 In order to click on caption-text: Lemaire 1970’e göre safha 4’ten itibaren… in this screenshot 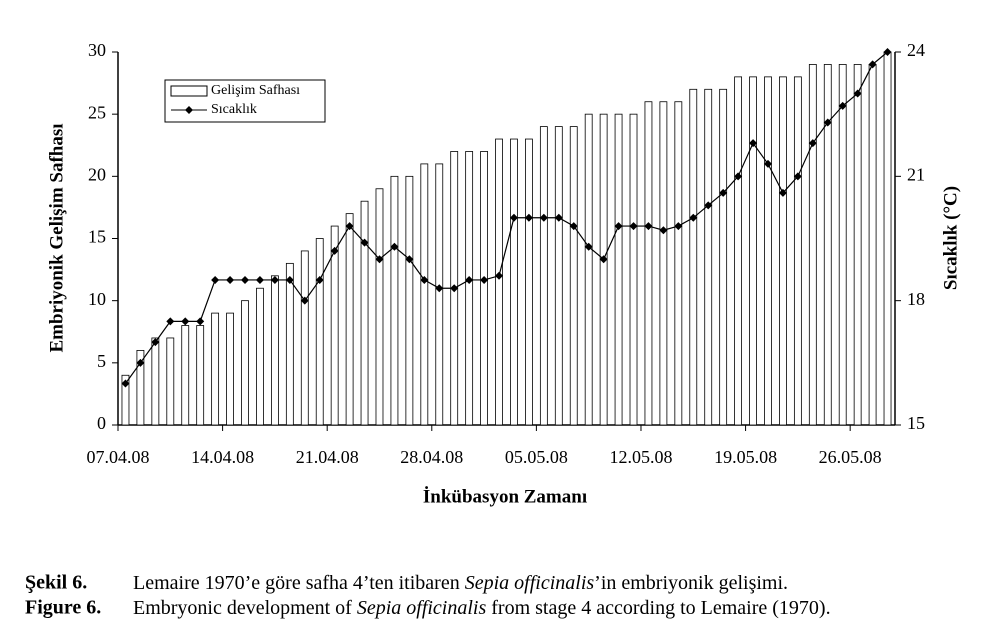, I will do `click(460, 583)`.